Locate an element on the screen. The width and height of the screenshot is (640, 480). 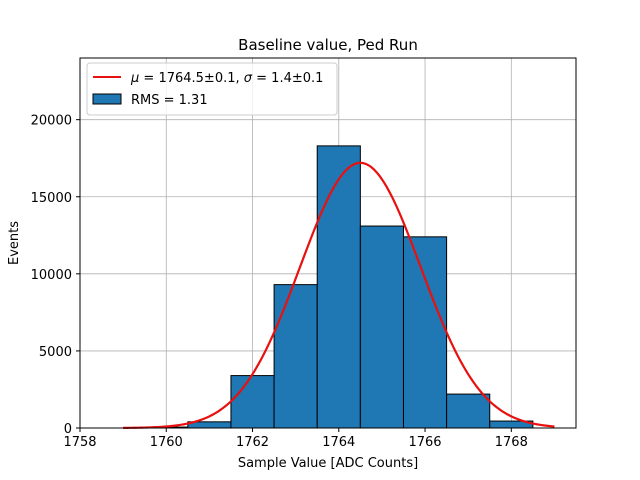
y-tick-label: 20000 is located at coordinates (51, 121).